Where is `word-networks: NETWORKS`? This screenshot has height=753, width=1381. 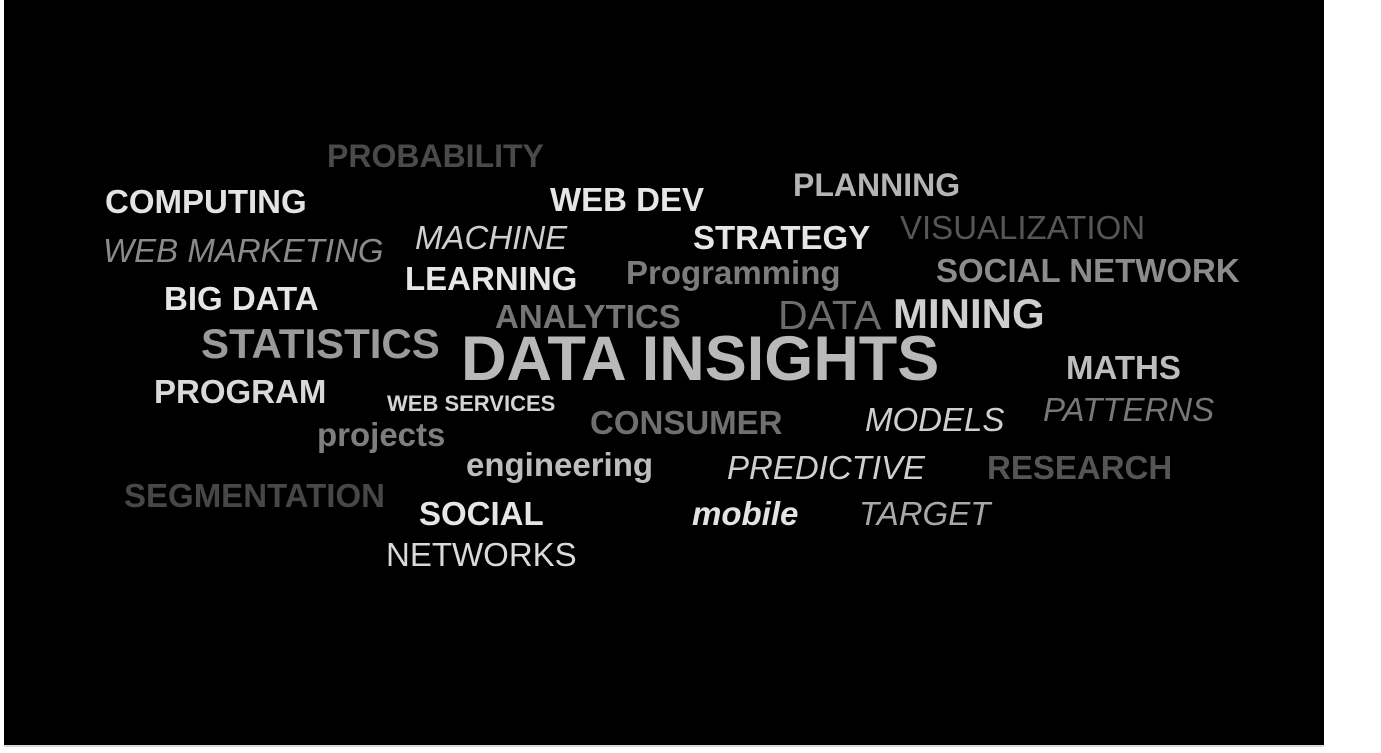 word-networks: NETWORKS is located at coordinates (481, 554).